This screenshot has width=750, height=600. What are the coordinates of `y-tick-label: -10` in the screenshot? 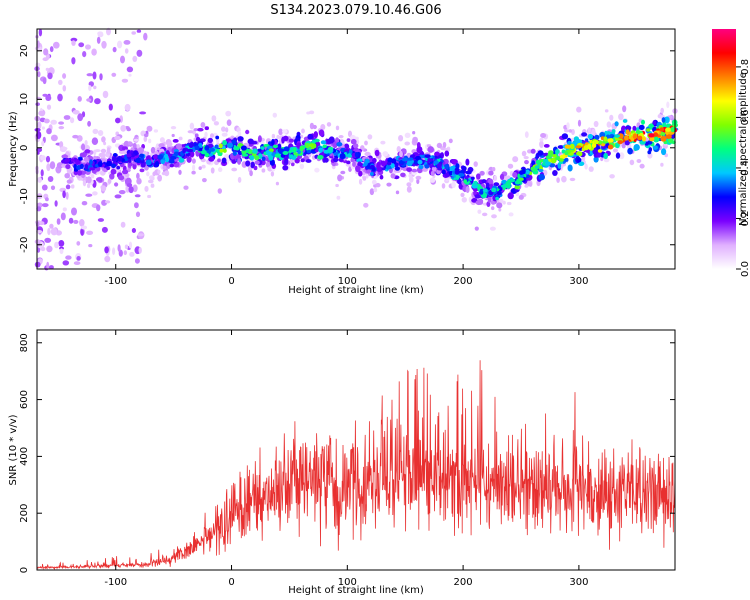 It's located at (24, 196).